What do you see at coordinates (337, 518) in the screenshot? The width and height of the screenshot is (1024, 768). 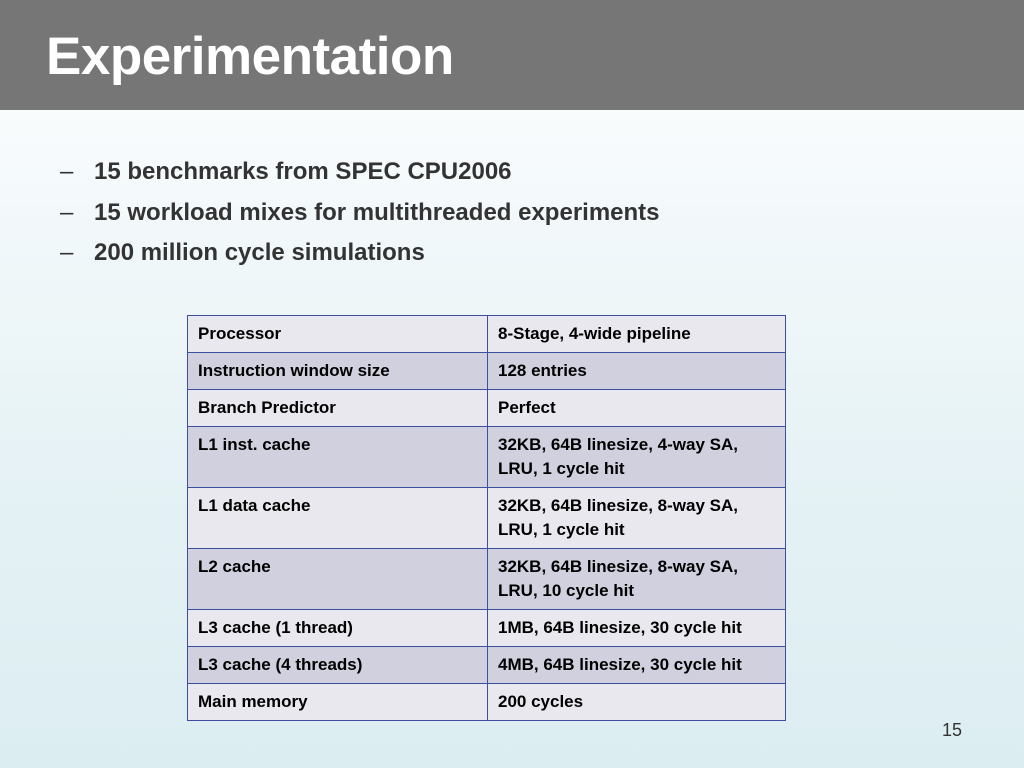 I see `param-cell: L1 data cache` at bounding box center [337, 518].